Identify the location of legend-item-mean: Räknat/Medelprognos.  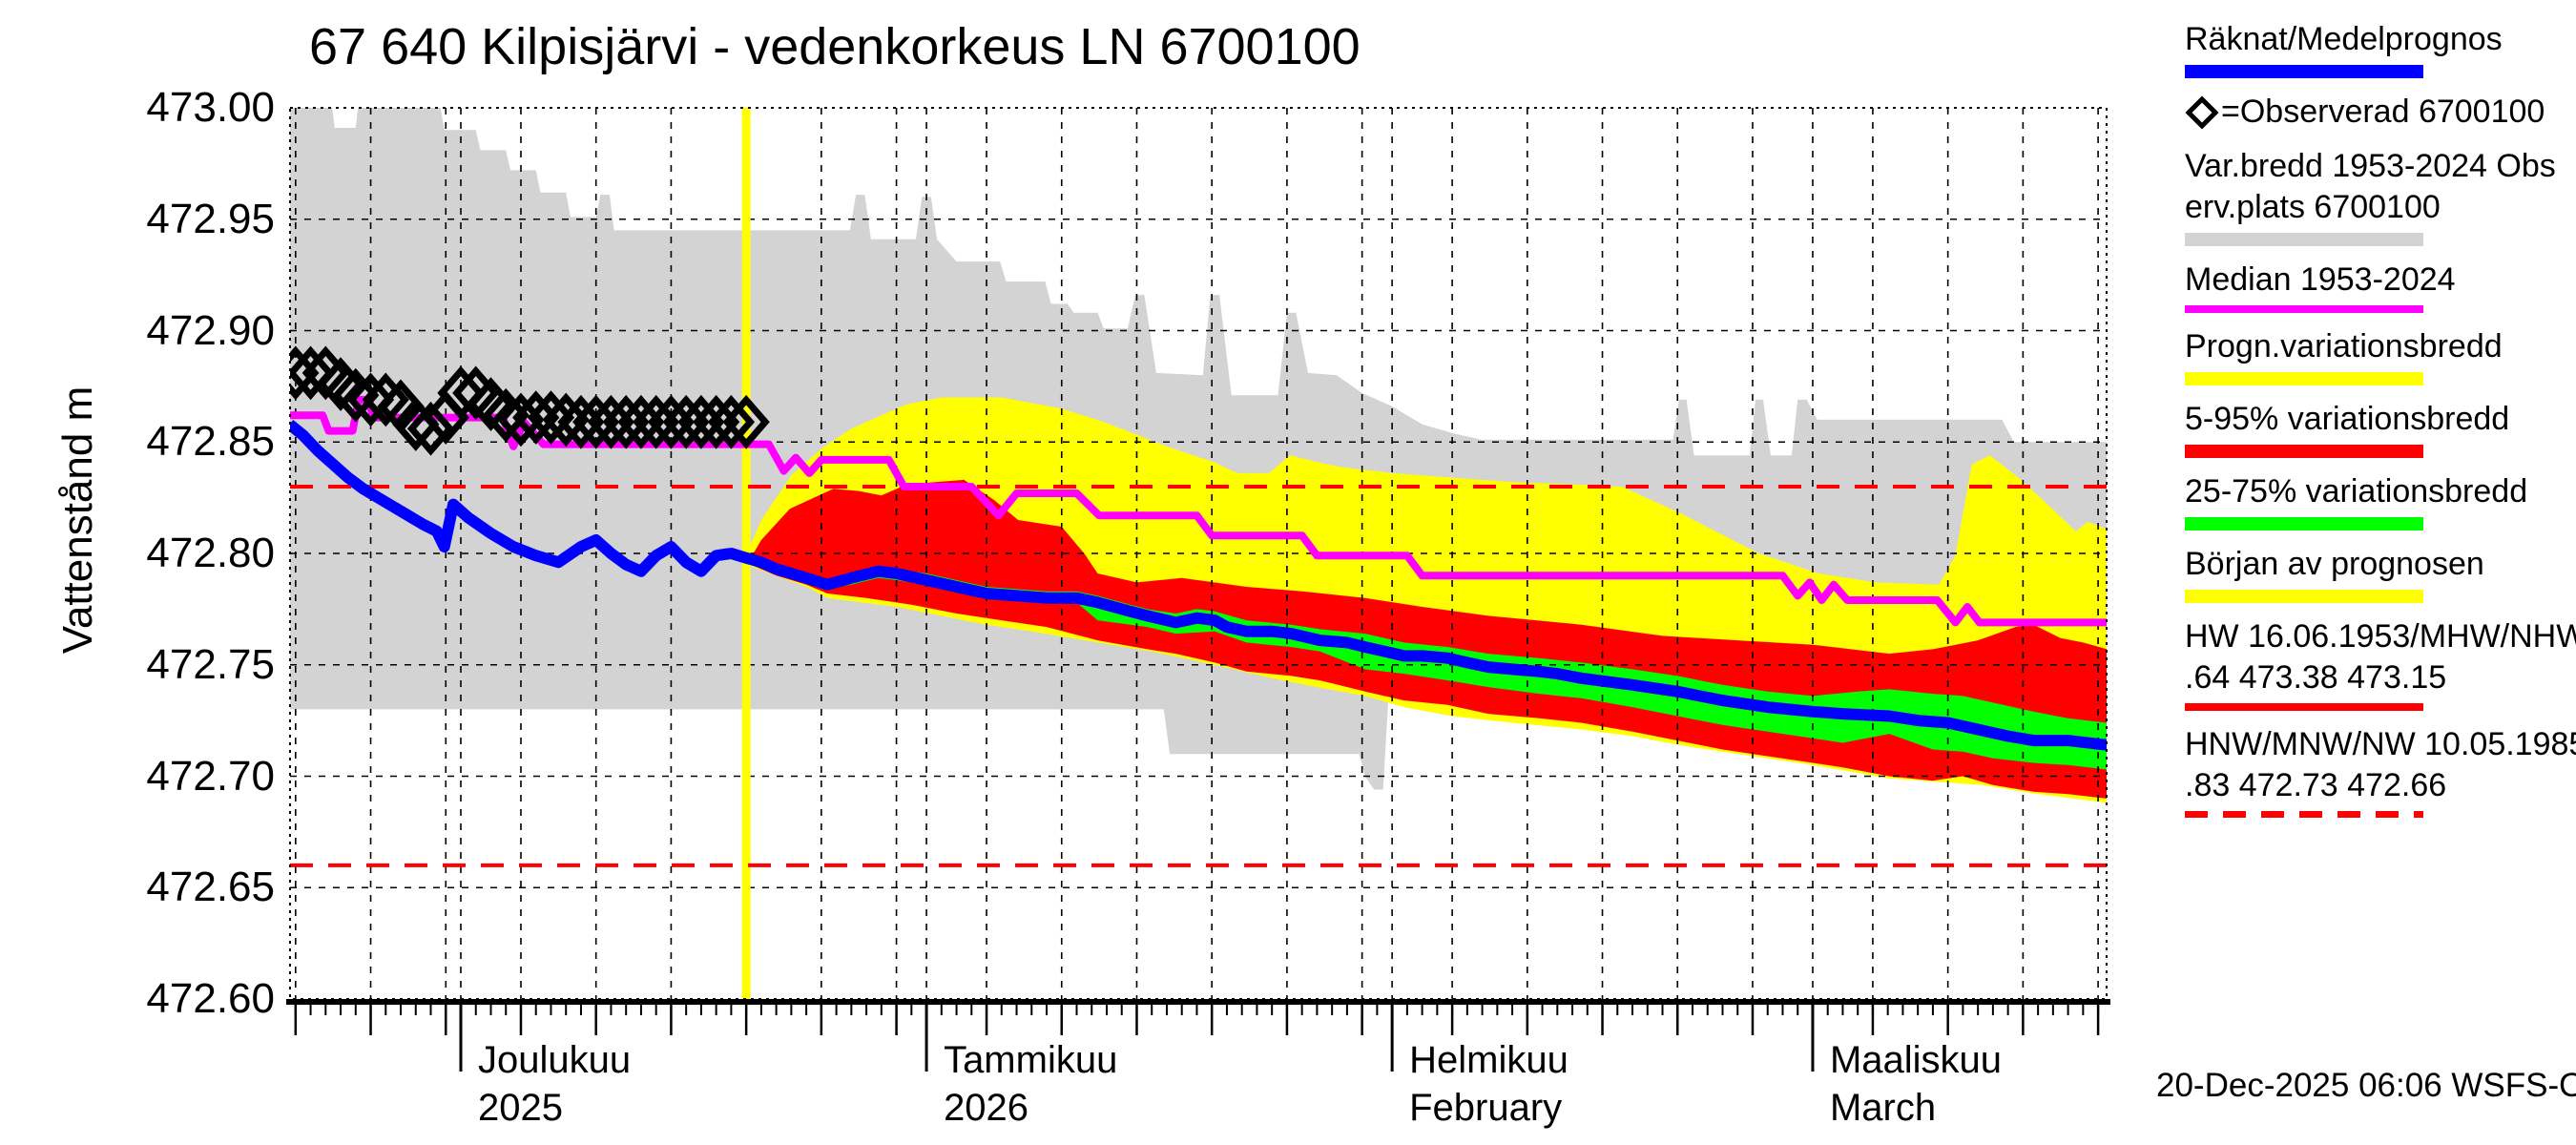
(2380, 48).